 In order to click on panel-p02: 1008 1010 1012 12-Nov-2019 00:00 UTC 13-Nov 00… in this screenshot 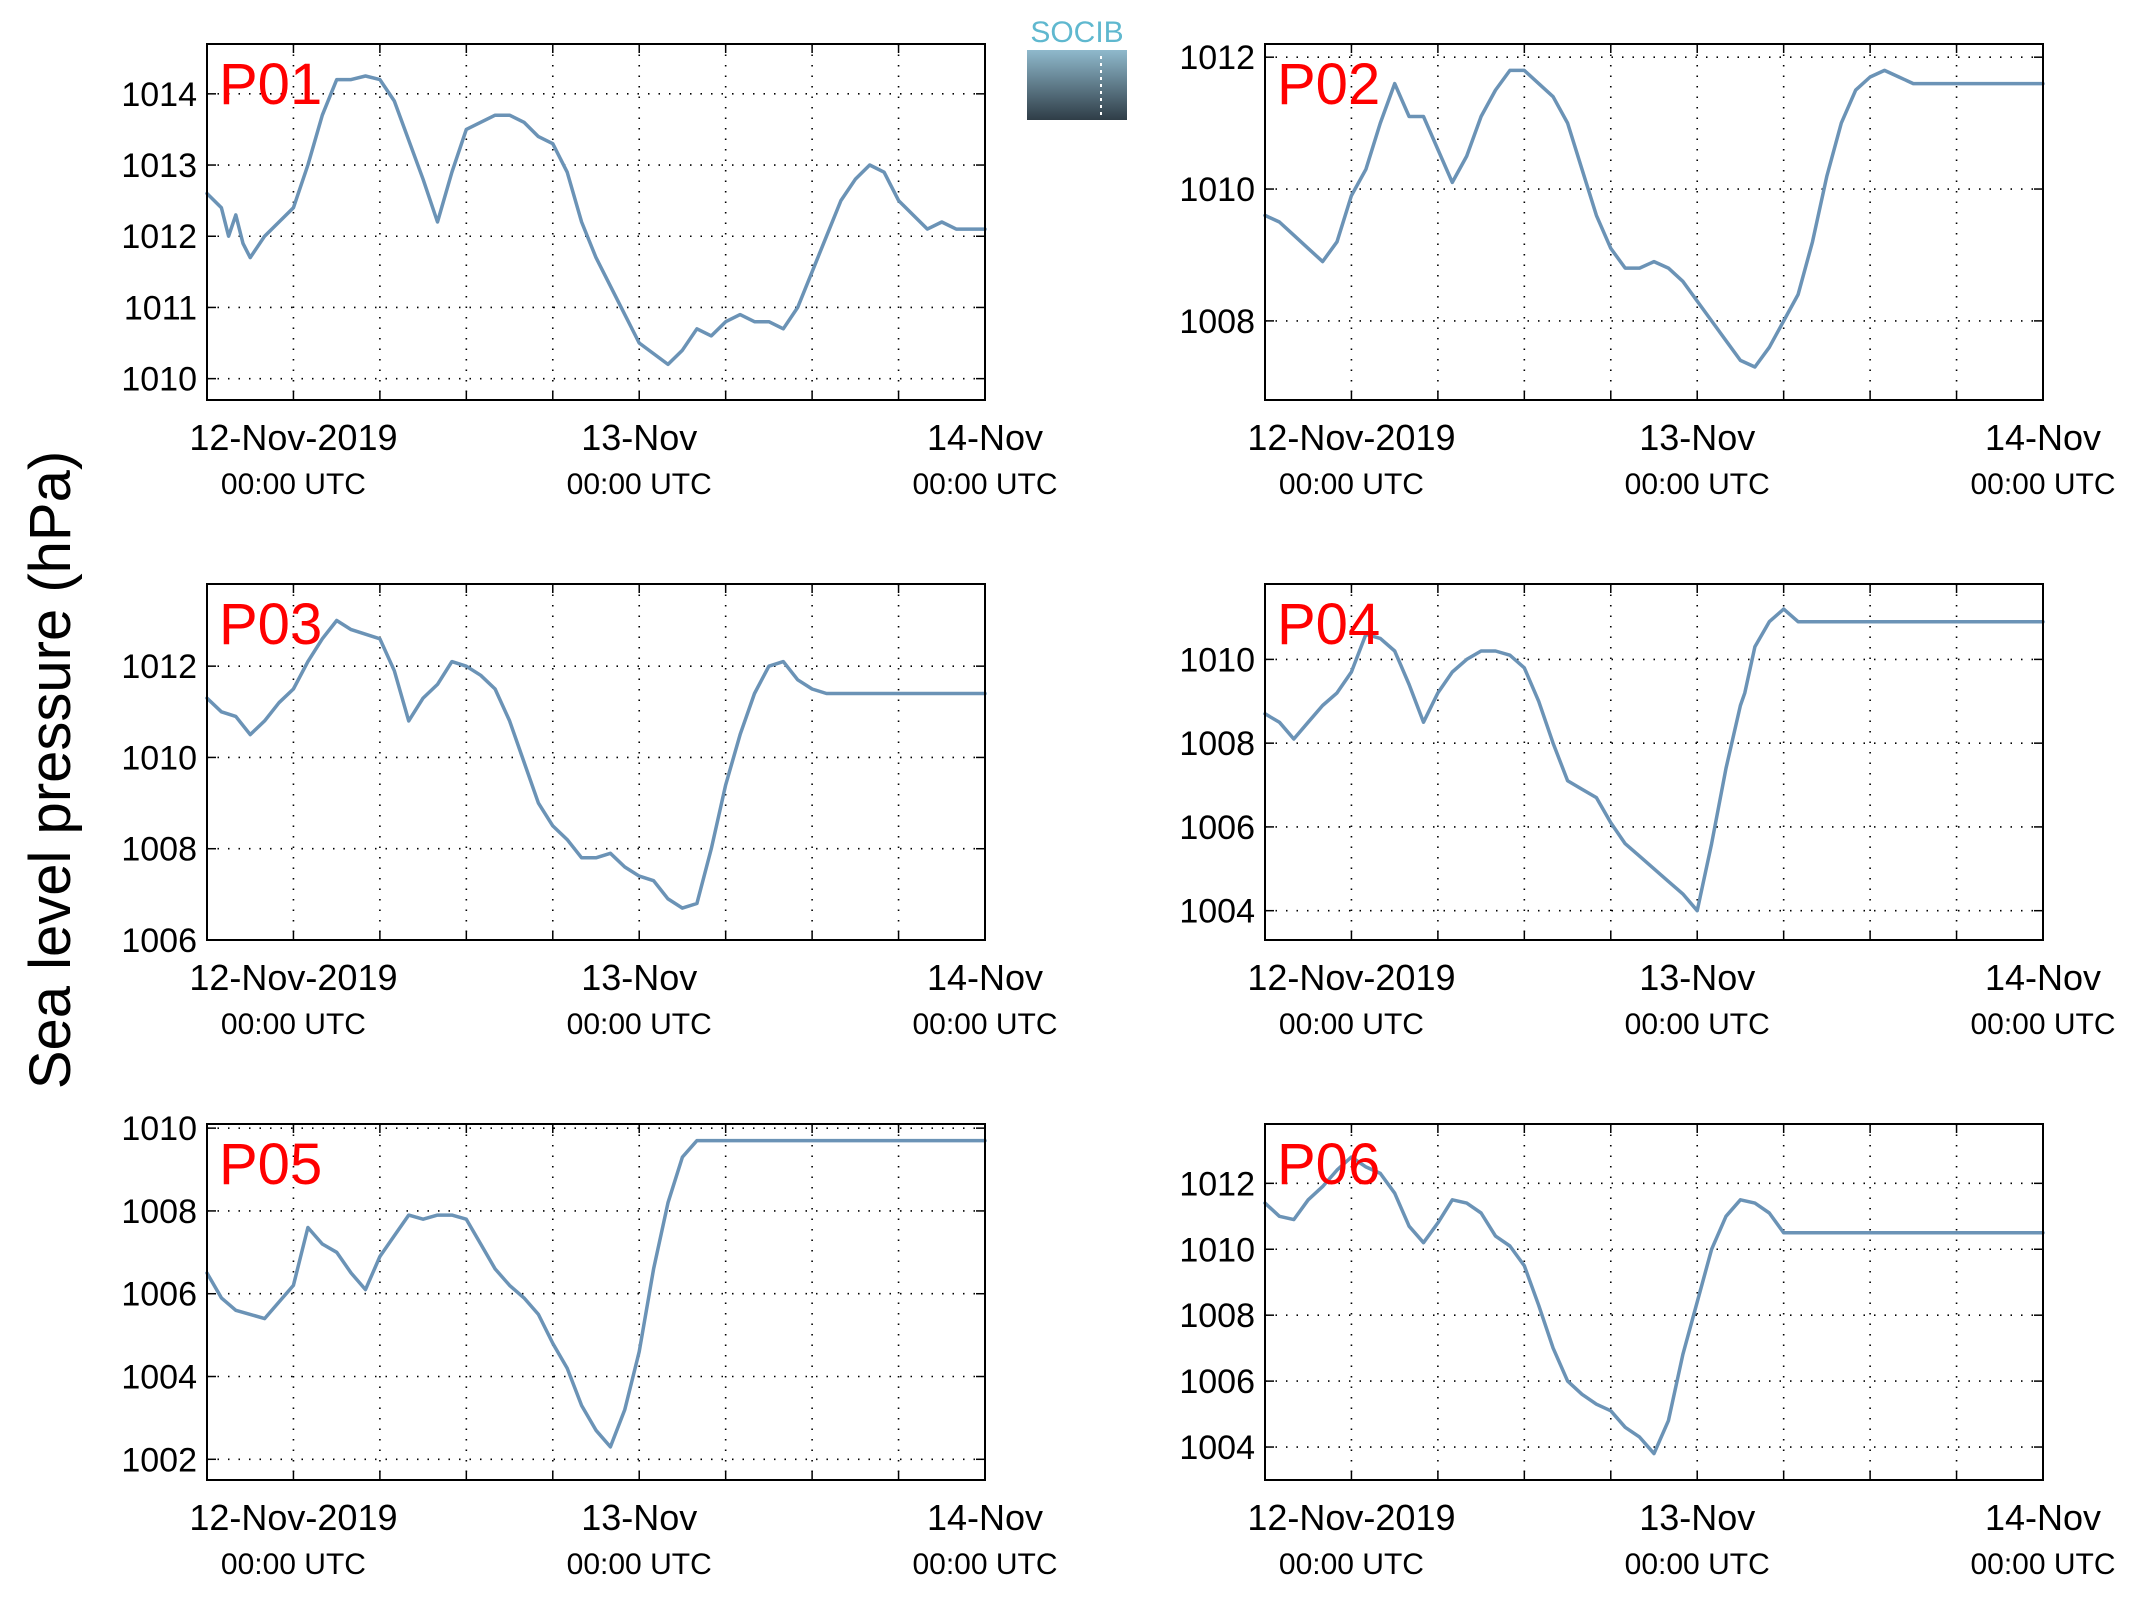, I will do `click(1647, 270)`.